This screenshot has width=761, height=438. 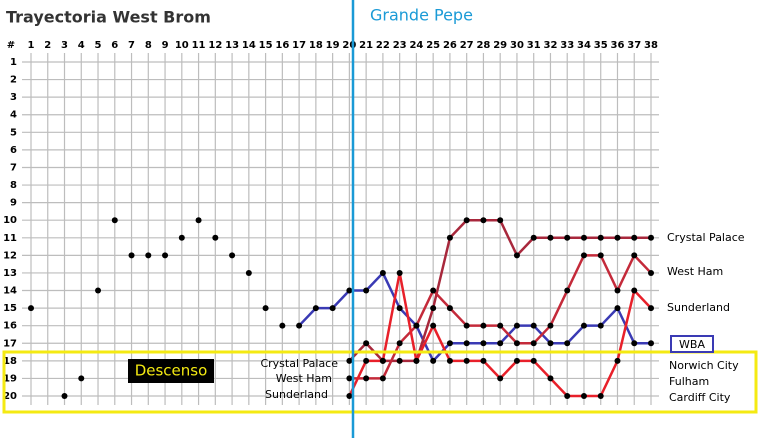 I want to click on x-tick-label: 22, so click(x=383, y=45).